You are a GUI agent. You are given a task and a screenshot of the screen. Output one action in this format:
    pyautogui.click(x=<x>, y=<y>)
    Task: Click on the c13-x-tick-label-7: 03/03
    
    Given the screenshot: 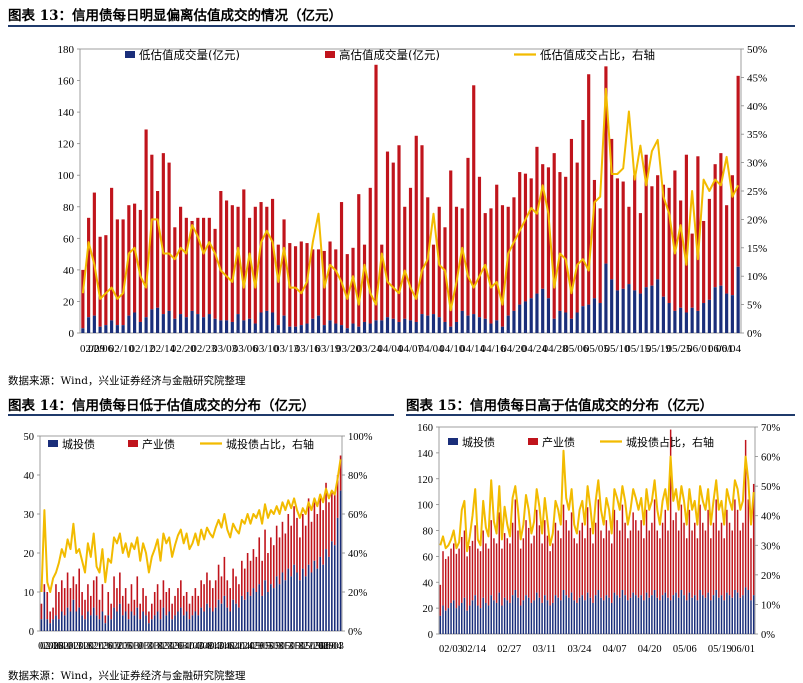 What is the action you would take?
    pyautogui.click(x=225, y=349)
    